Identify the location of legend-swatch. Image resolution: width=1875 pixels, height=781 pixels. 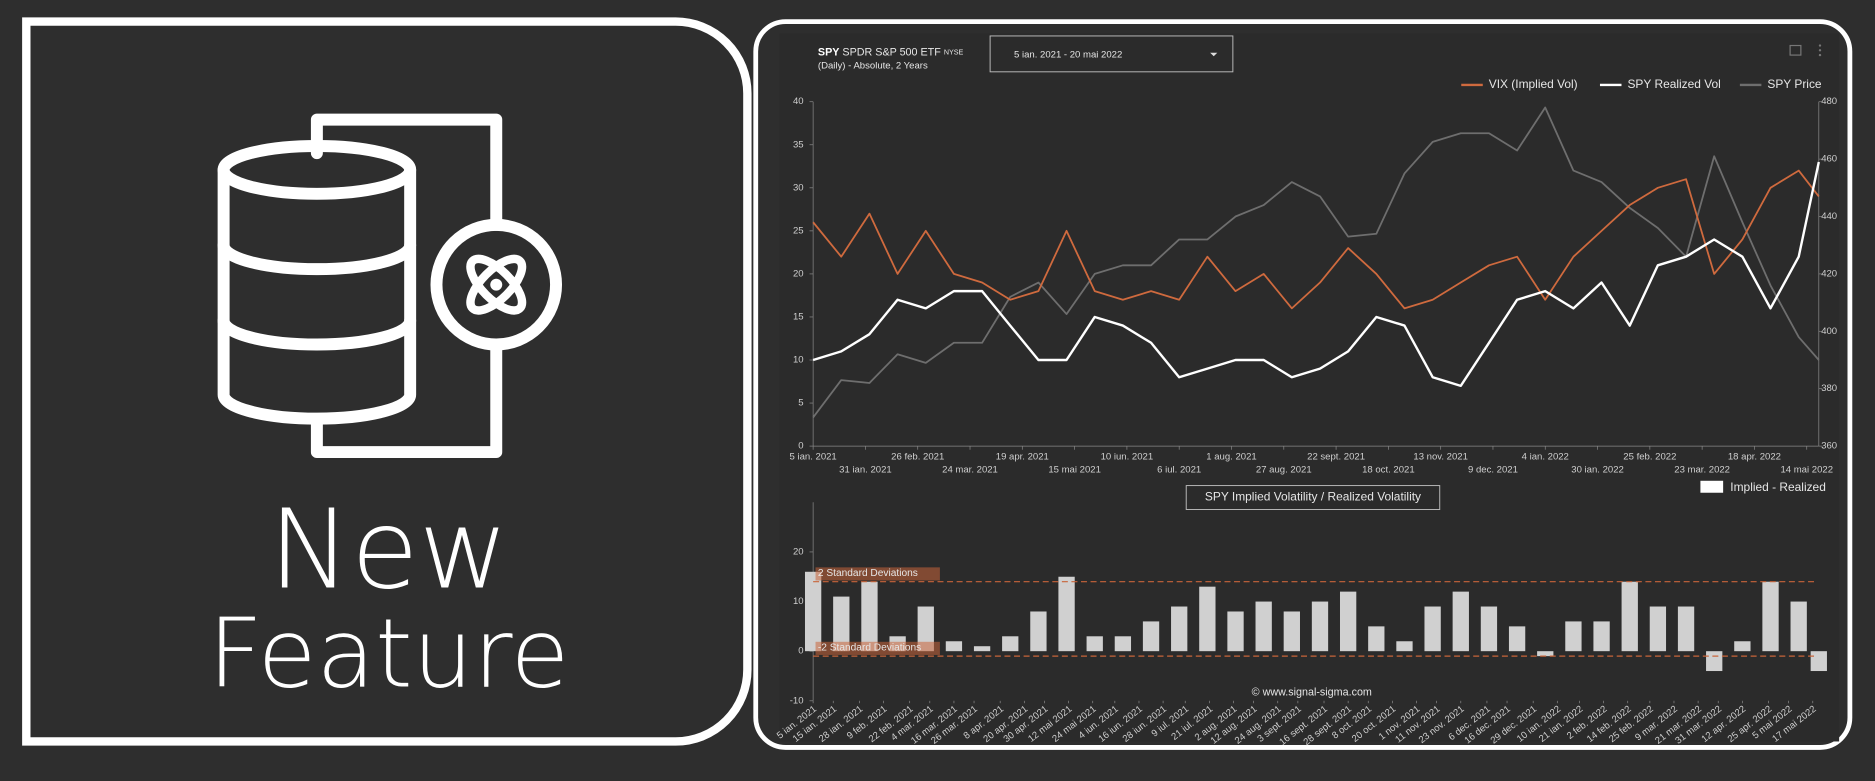
(1712, 486).